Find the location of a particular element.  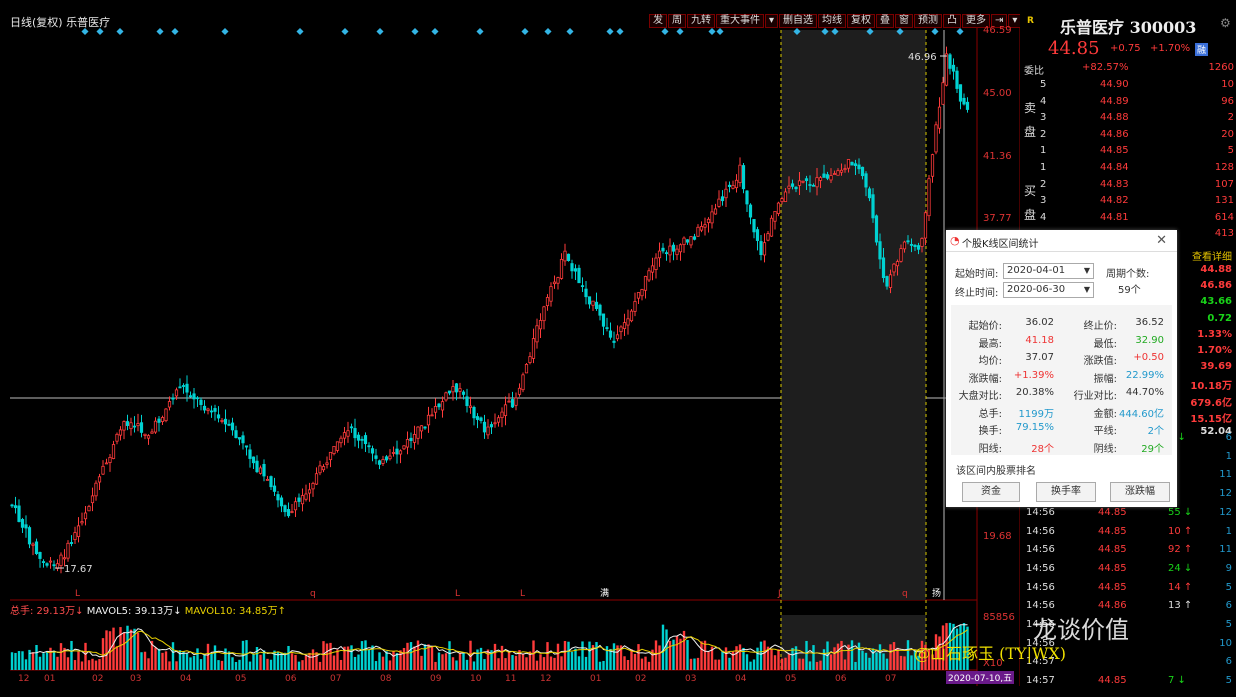

volume-total: 总手: 29.13万↓ is located at coordinates (47, 611).